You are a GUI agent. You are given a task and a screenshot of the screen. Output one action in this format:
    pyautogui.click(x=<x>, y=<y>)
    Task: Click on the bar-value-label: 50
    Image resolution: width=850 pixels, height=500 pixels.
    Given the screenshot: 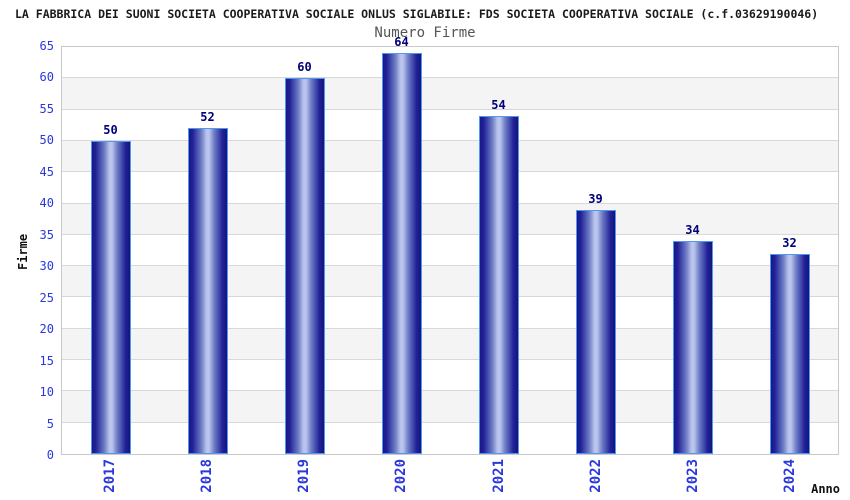 What is the action you would take?
    pyautogui.click(x=110, y=129)
    